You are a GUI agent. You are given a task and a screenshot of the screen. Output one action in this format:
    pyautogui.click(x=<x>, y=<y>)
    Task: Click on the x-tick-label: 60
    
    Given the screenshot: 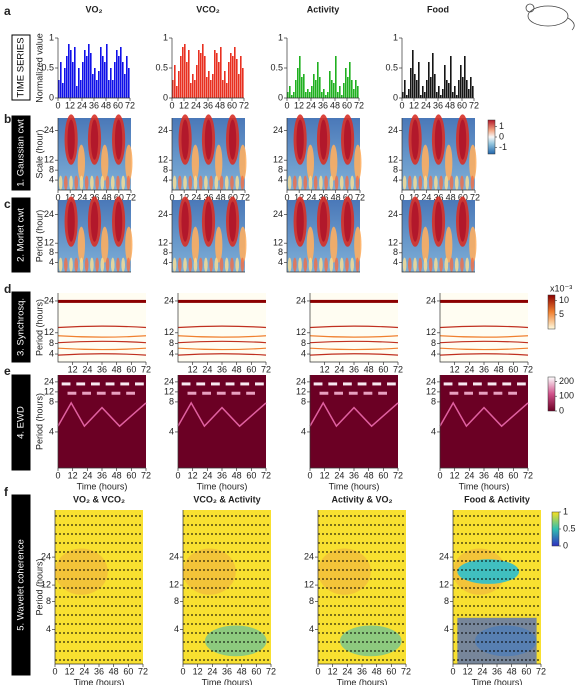 What is the action you would take?
    pyautogui.click(x=232, y=105)
    